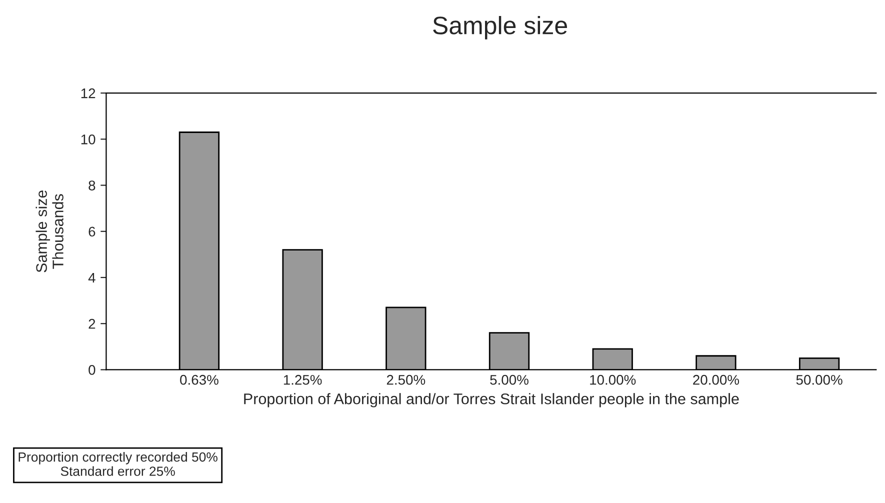 This screenshot has width=885, height=503. What do you see at coordinates (118, 464) in the screenshot?
I see `text: Proportion correctly recorded 50% Standard error 25%` at bounding box center [118, 464].